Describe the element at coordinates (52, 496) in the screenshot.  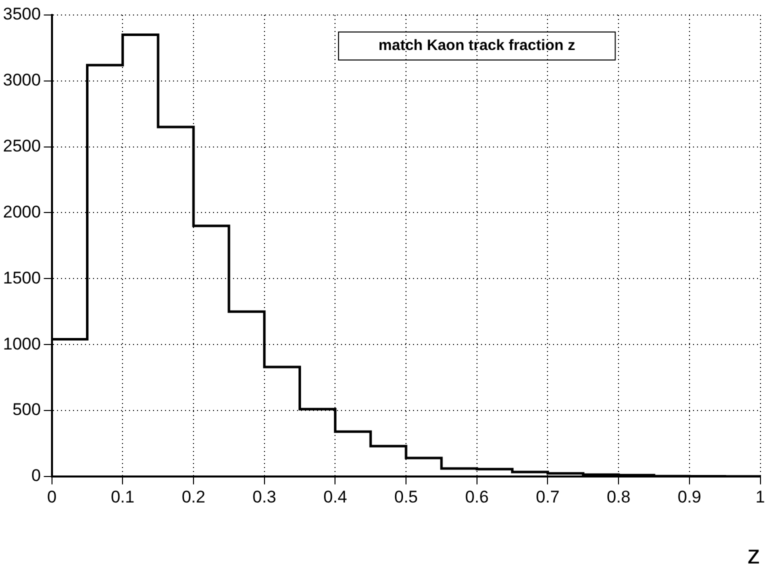
I see `x-tick-label: 0` at that location.